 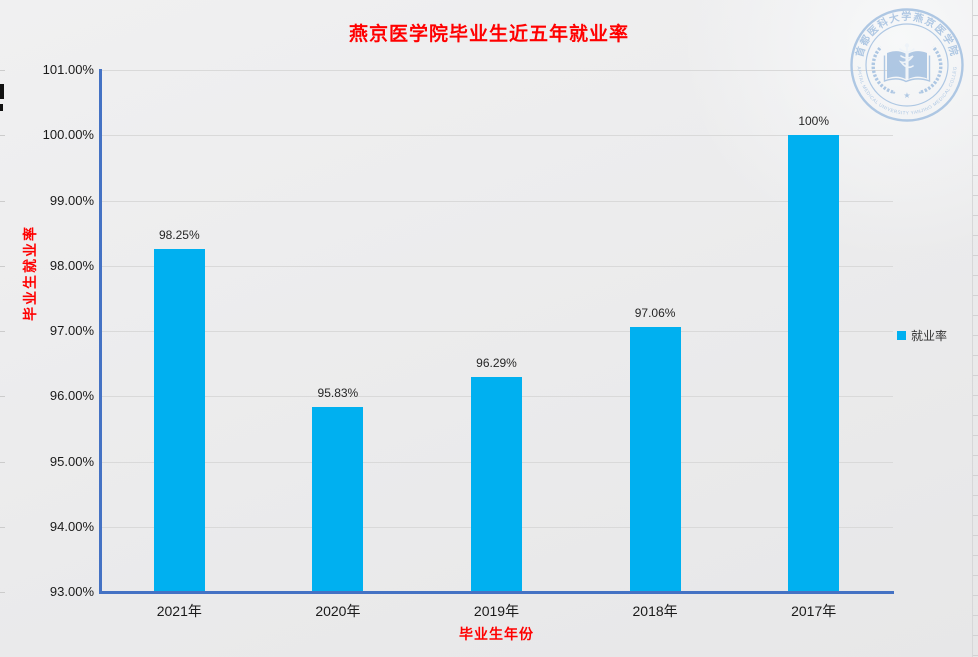 What do you see at coordinates (100, 331) in the screenshot?
I see `y-axis-line` at bounding box center [100, 331].